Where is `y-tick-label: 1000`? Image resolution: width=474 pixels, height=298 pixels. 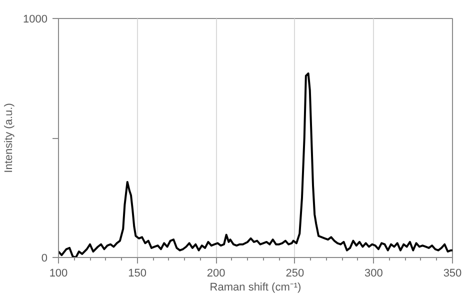
y-tick-label: 1000 is located at coordinates (35, 20).